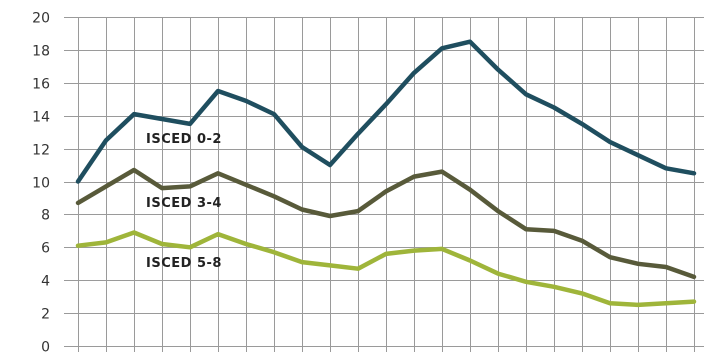 Image resolution: width=714 pixels, height=358 pixels. I want to click on y-tick-label: 10, so click(41, 184).